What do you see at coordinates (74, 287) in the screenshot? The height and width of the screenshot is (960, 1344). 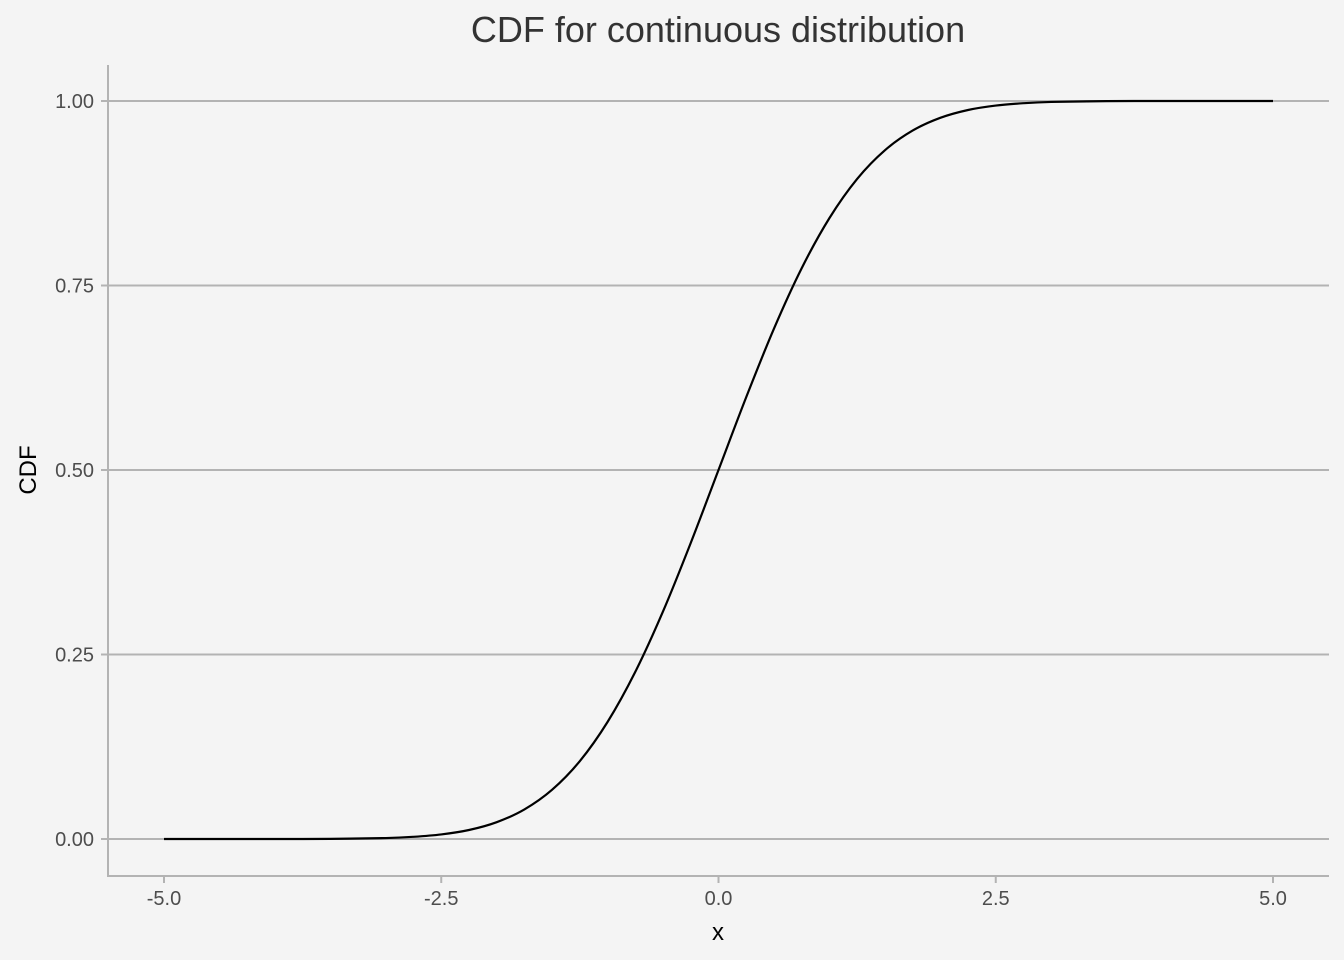 I see `y-tick-label: 0.75` at bounding box center [74, 287].